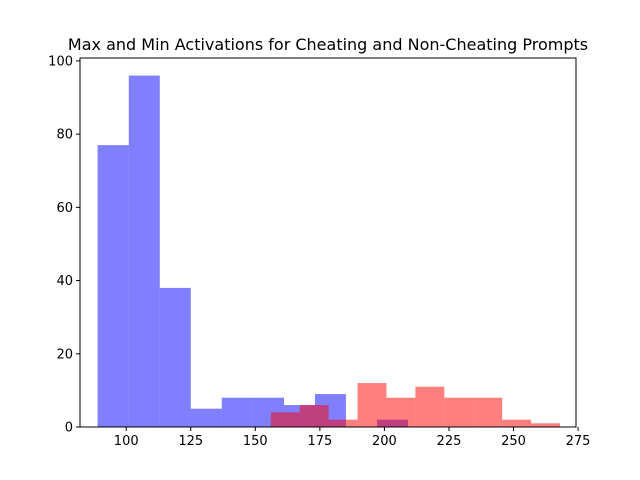 The width and height of the screenshot is (640, 480). Describe the element at coordinates (255, 441) in the screenshot. I see `x-tick-label: 150` at that location.